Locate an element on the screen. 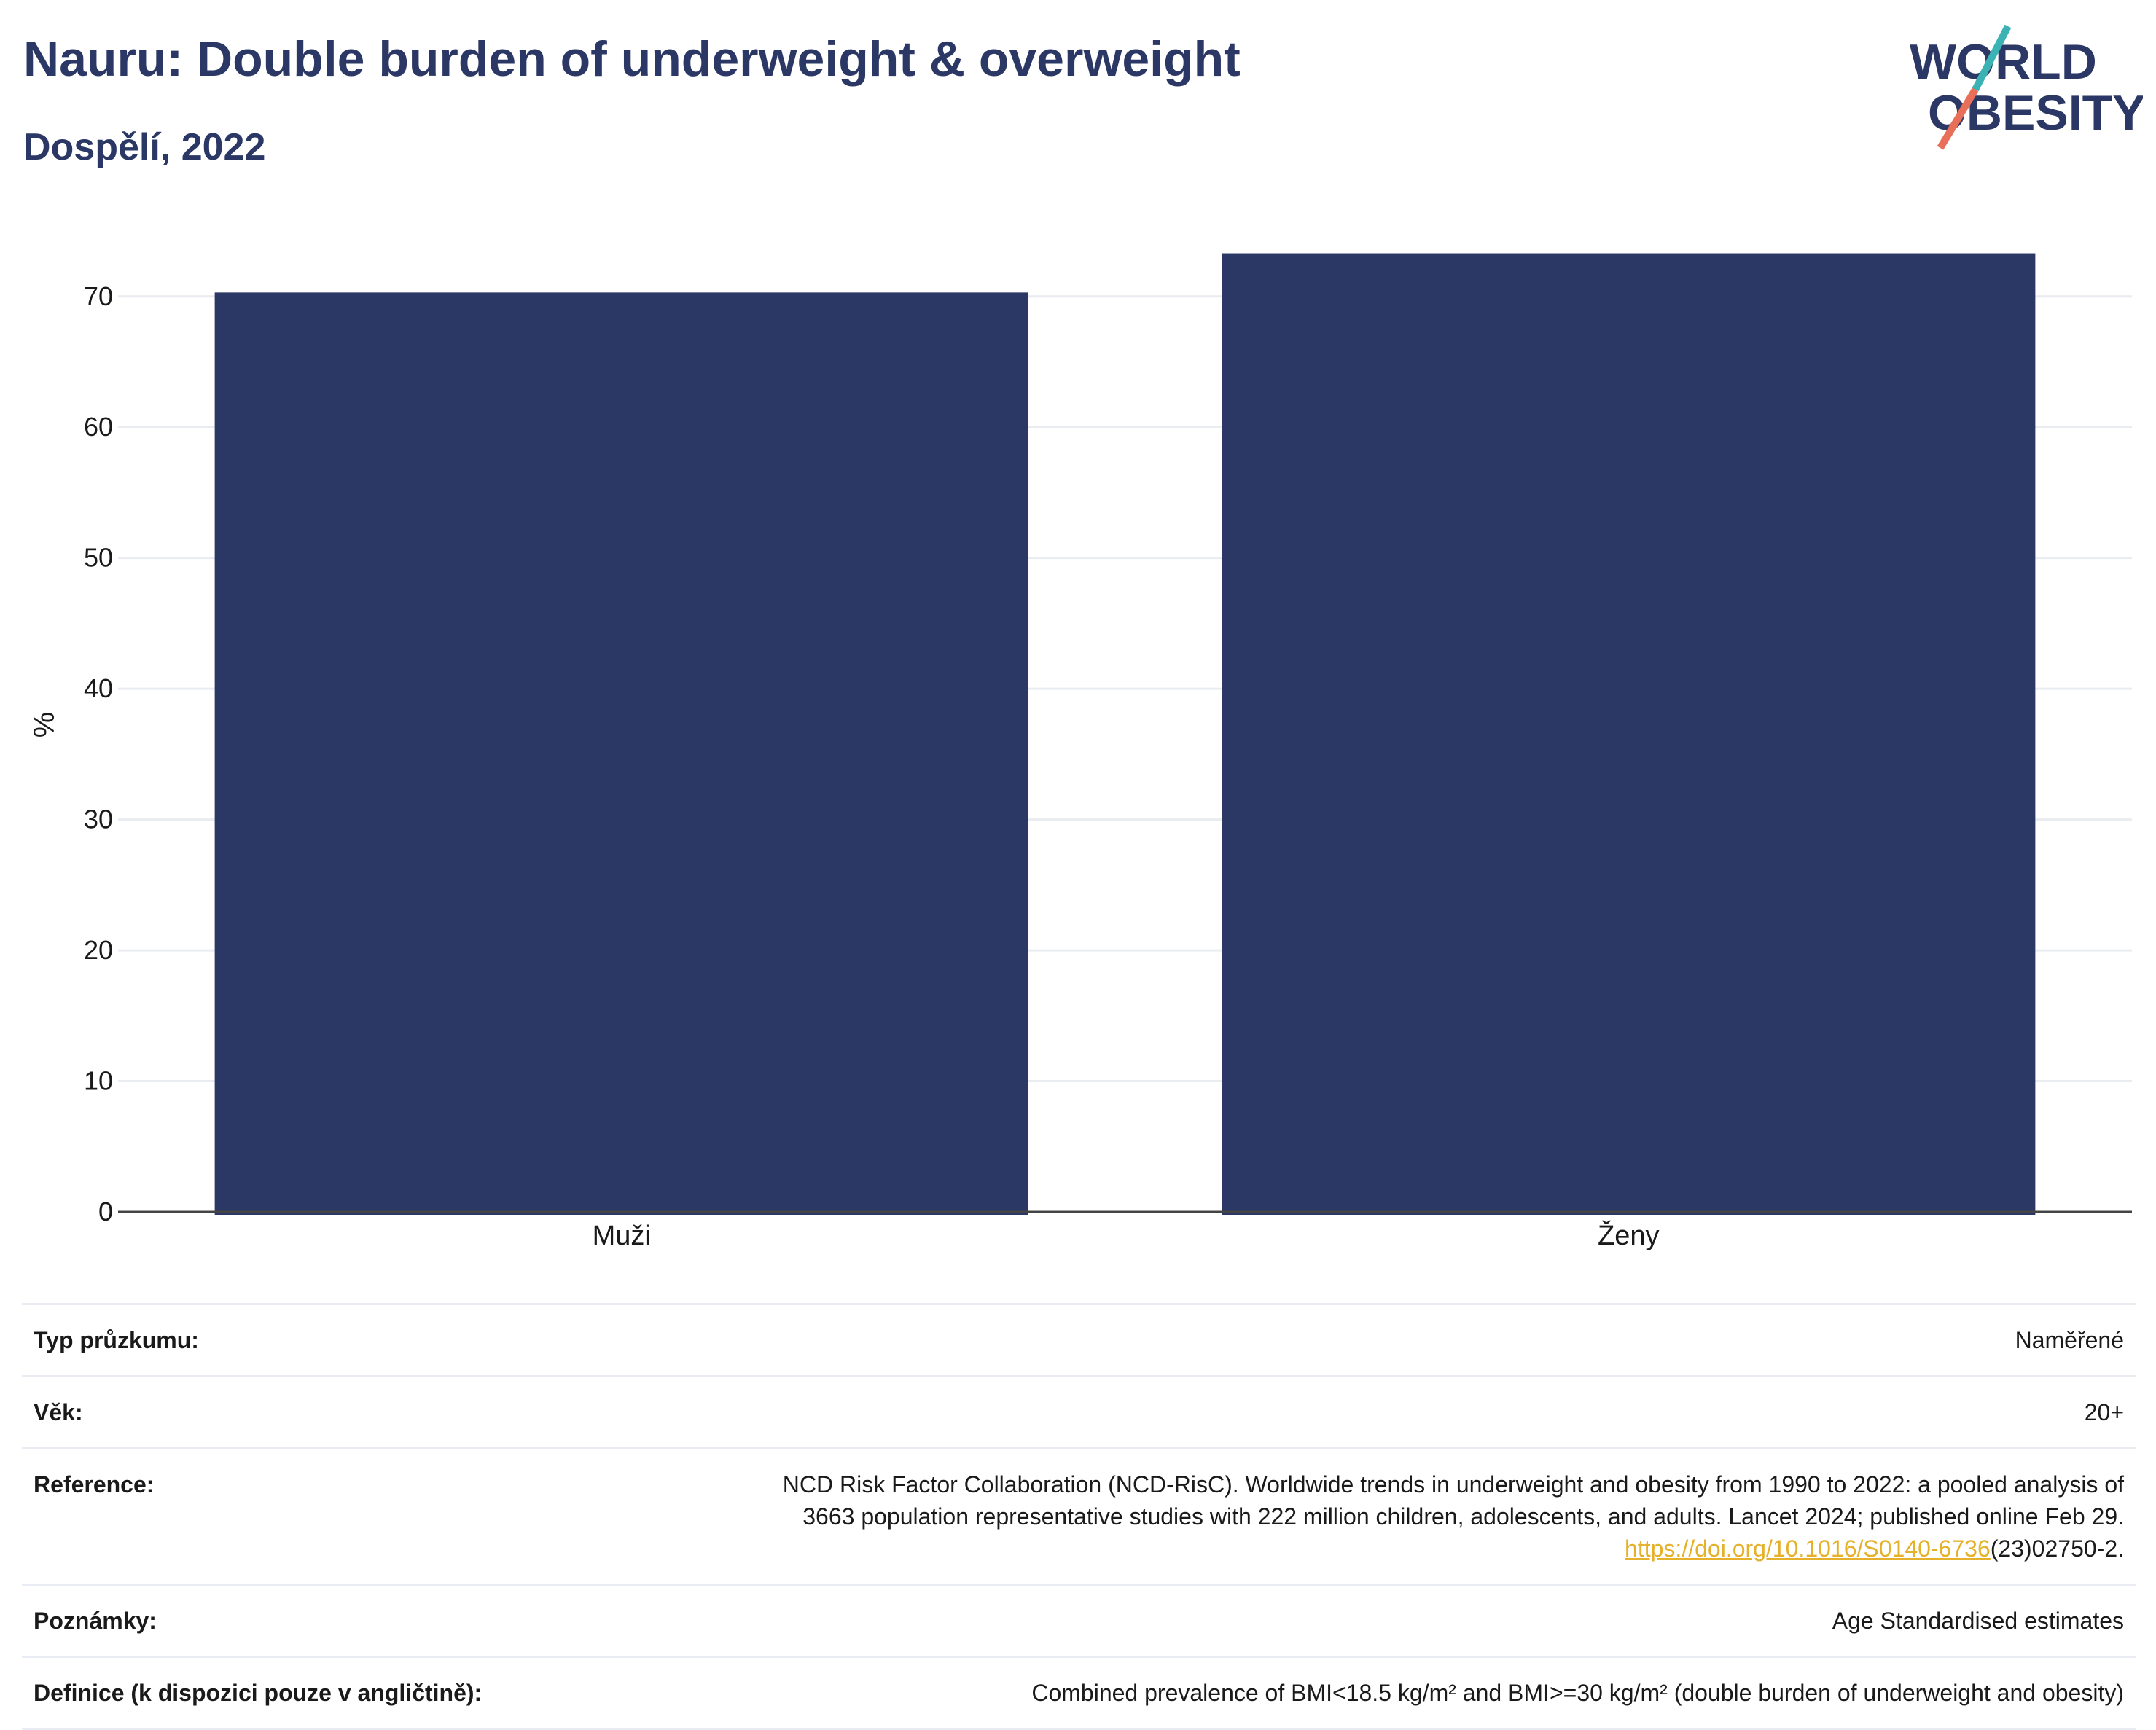 This screenshot has height=1730, width=2156. y-tick-label: 40 is located at coordinates (99, 688).